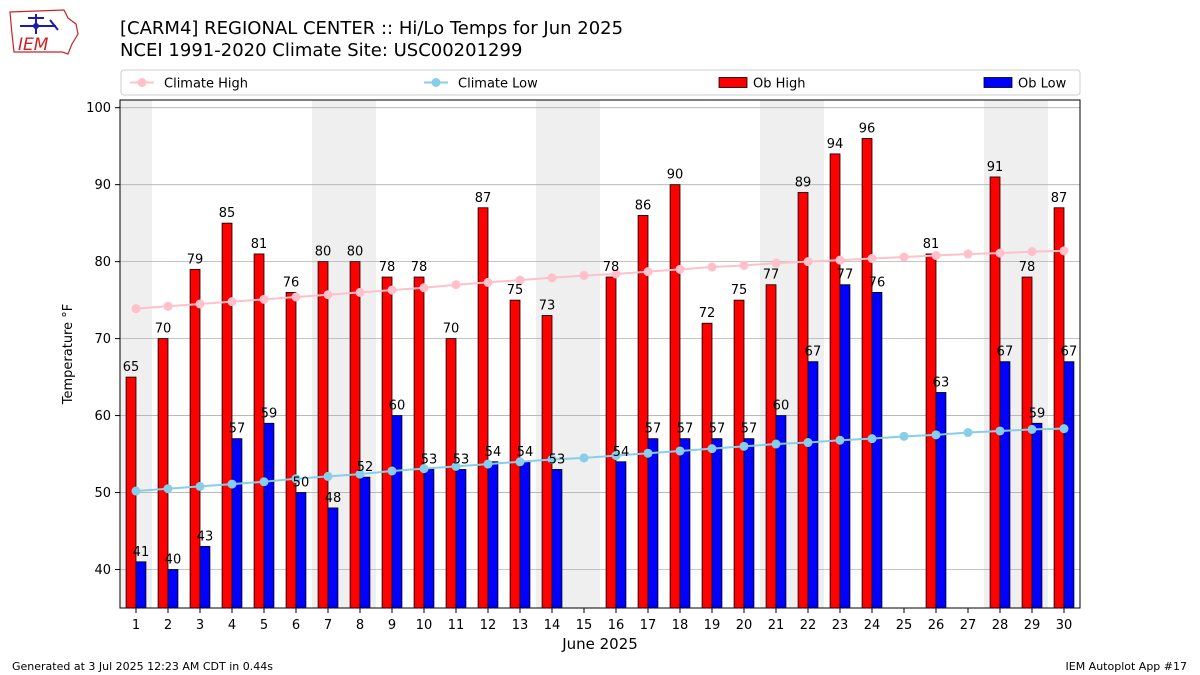 The height and width of the screenshot is (675, 1200). What do you see at coordinates (488, 625) in the screenshot?
I see `x-tick-label-12: 12` at bounding box center [488, 625].